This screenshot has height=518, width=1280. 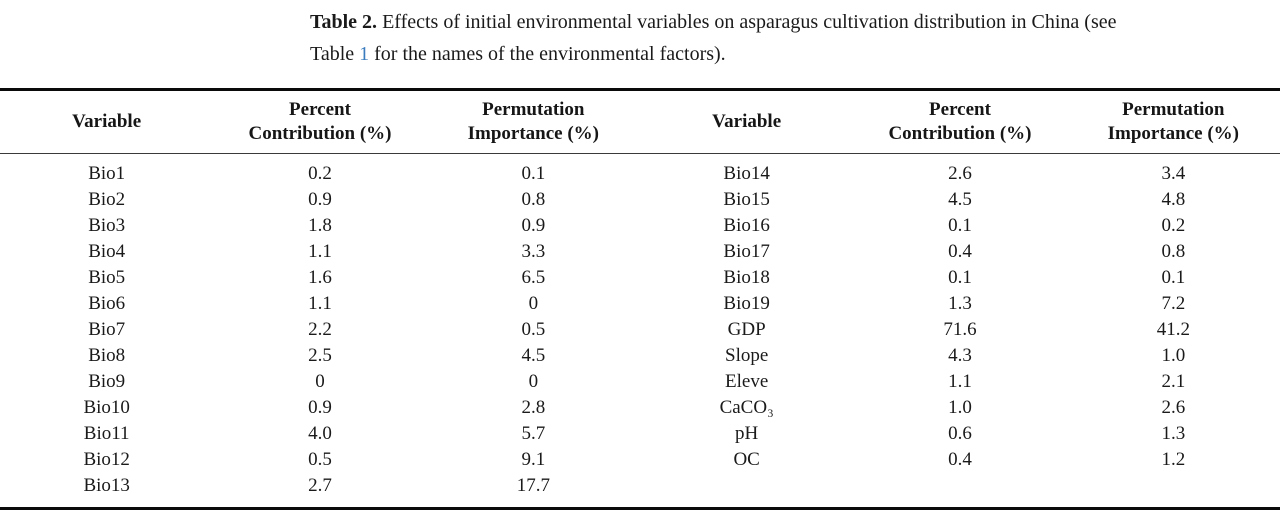 What do you see at coordinates (107, 225) in the screenshot?
I see `table-cell: Bio3` at bounding box center [107, 225].